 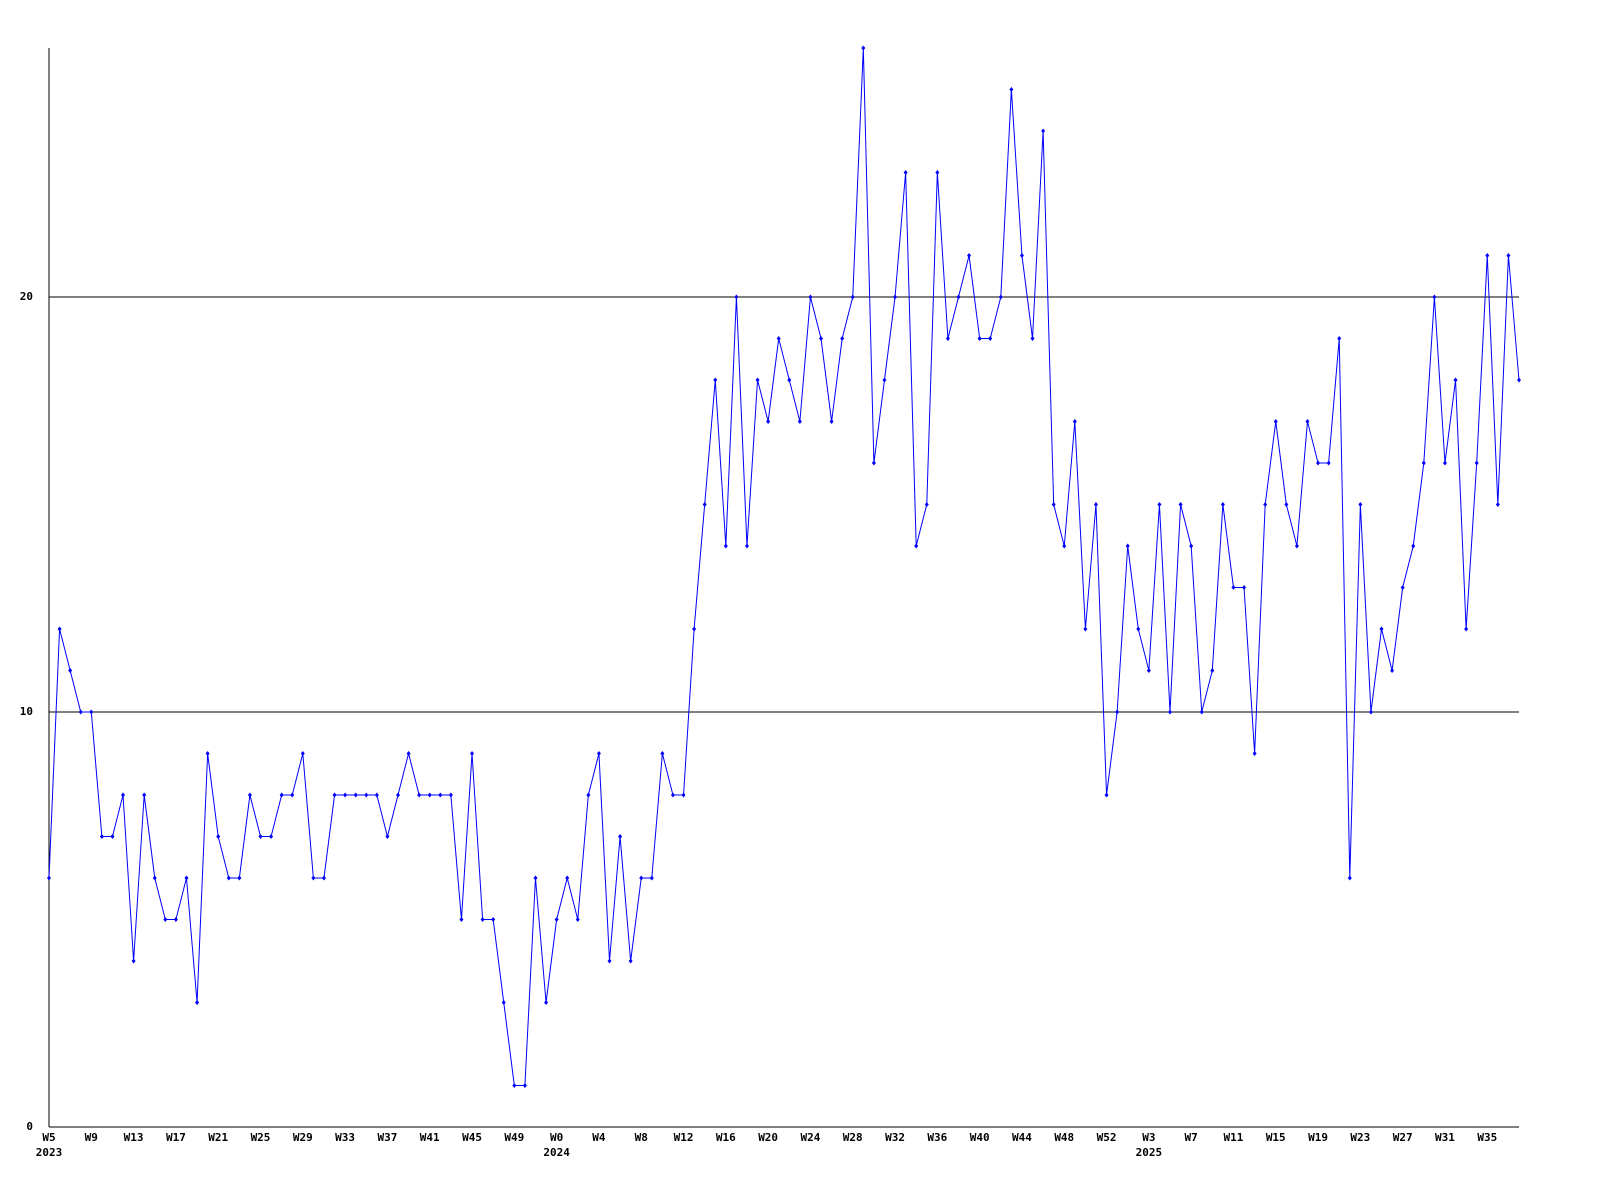 I want to click on x-tick-label: W19, so click(x=1318, y=1137).